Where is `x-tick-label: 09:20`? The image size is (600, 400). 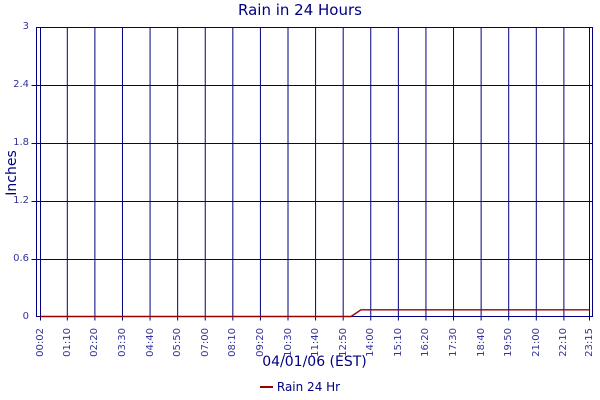
x-tick-label: 09:20 is located at coordinates (260, 342).